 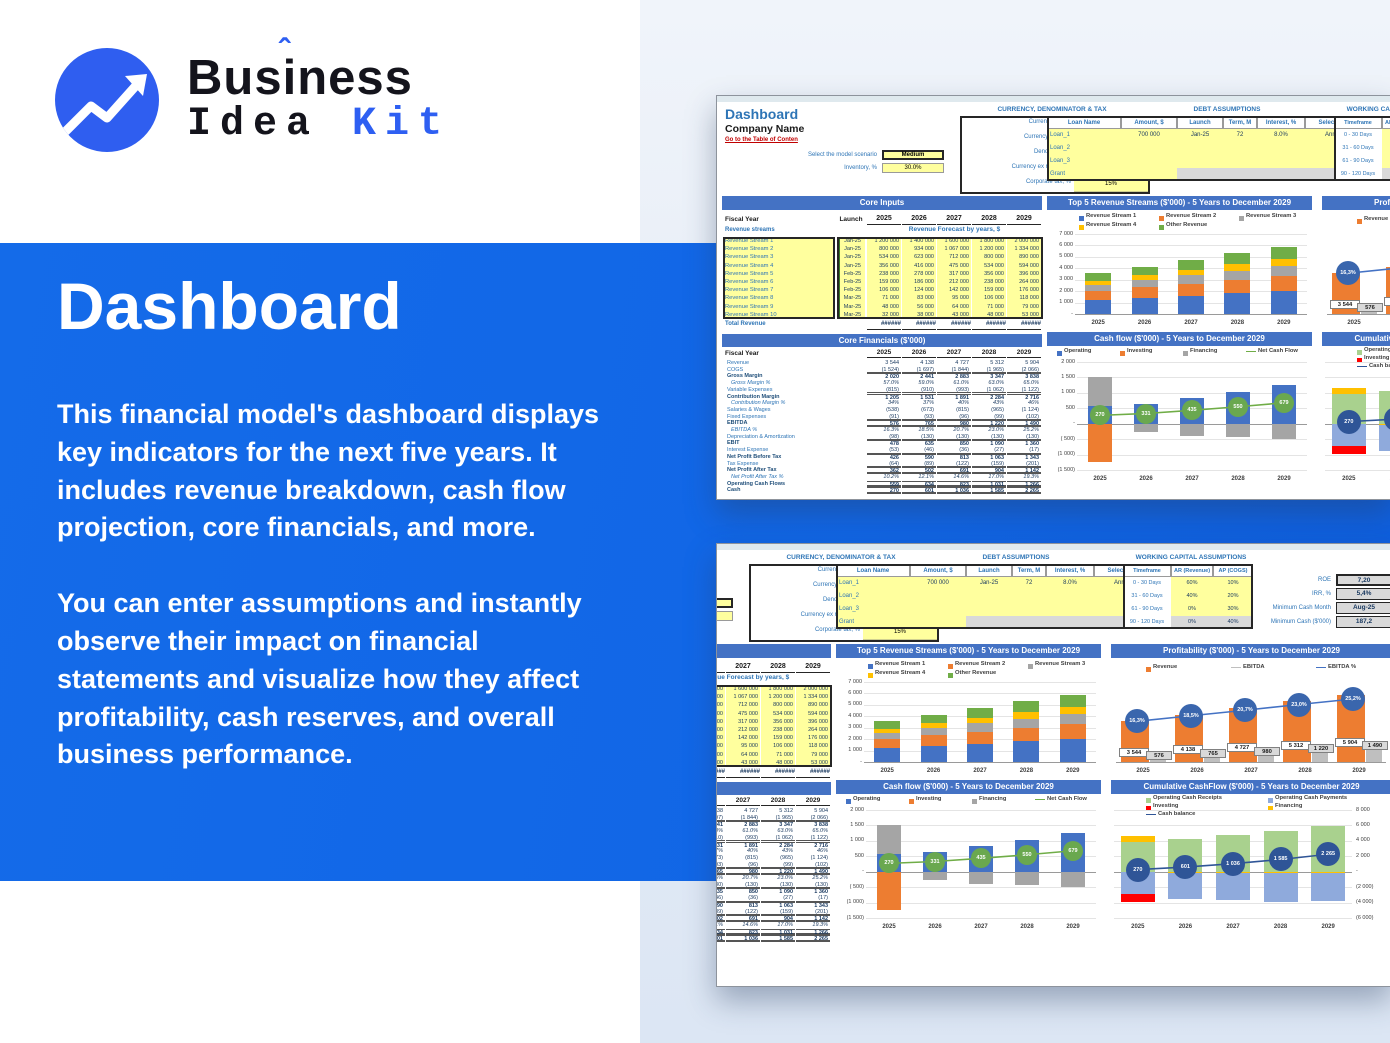 I want to click on revenue-stream-name-cell: Revenue Stream 4, so click(x=779, y=265).